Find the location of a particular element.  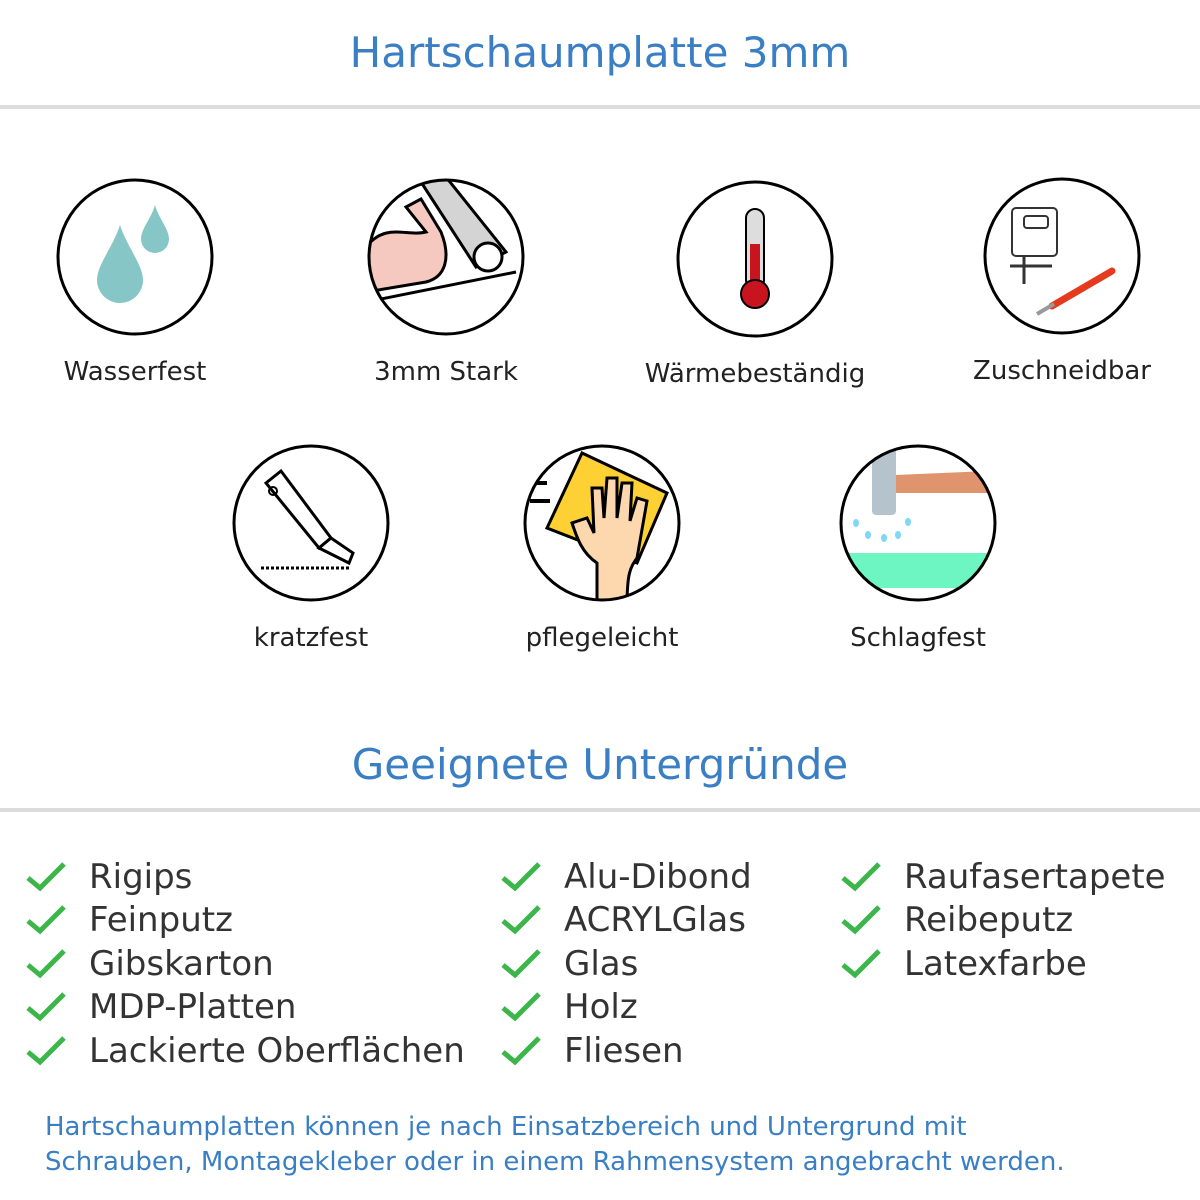

hammer-icon is located at coordinates (918, 523).